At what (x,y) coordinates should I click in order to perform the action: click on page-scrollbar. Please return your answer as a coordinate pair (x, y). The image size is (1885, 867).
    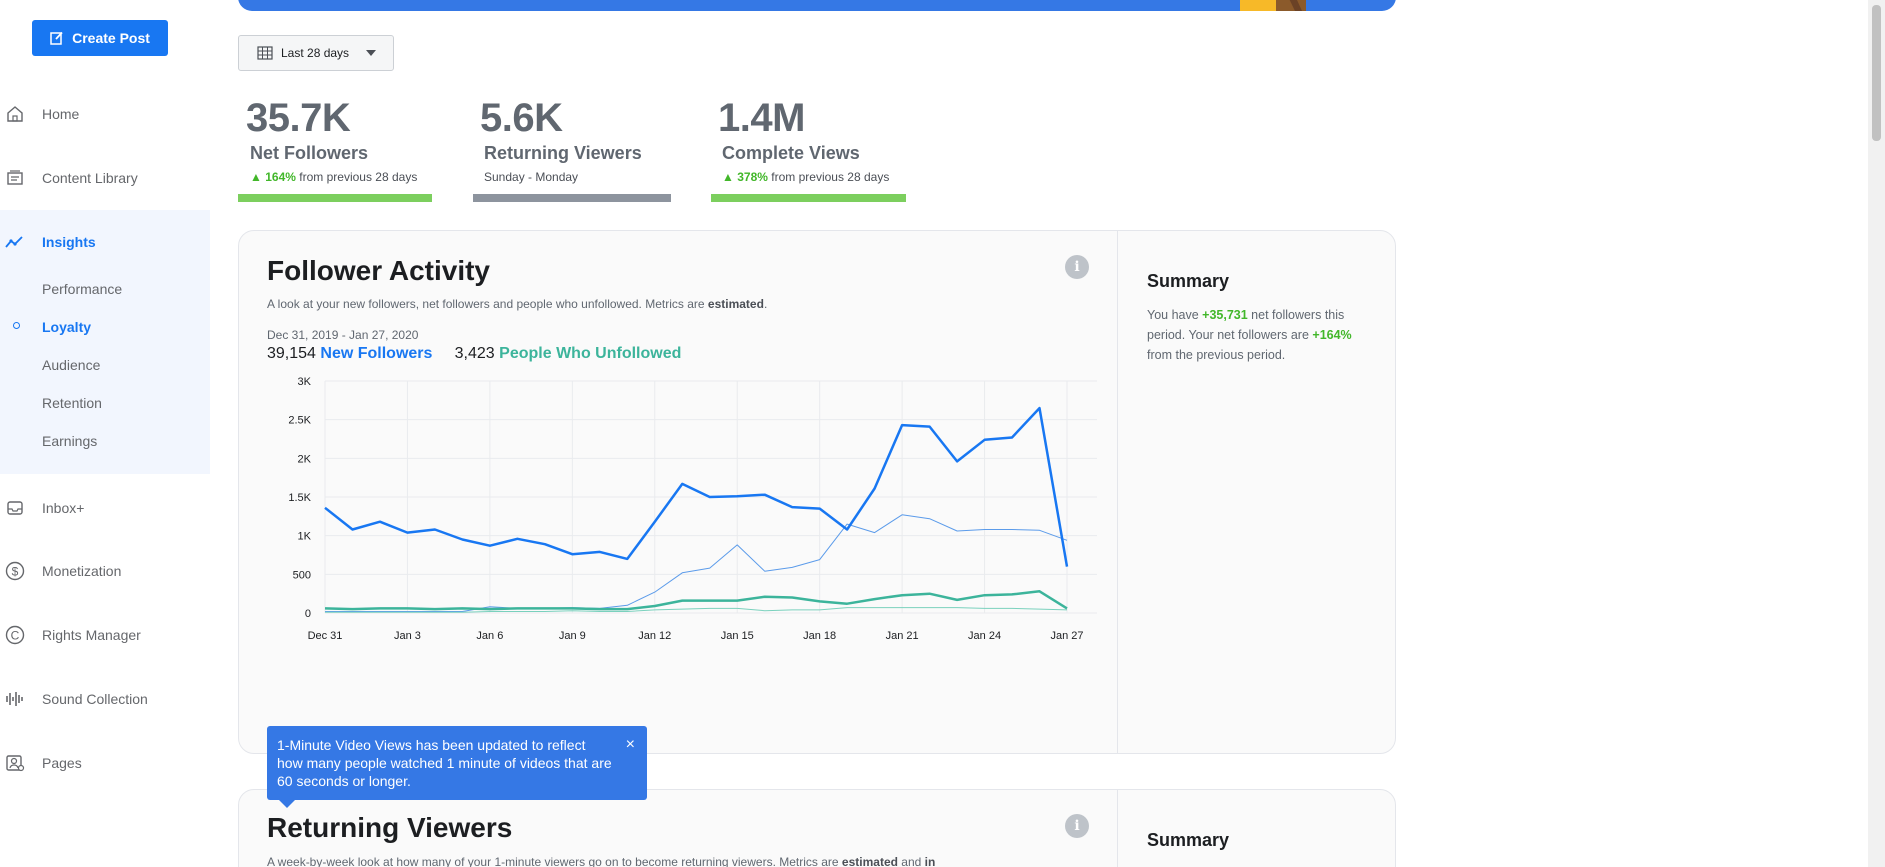
    Looking at the image, I should click on (1876, 433).